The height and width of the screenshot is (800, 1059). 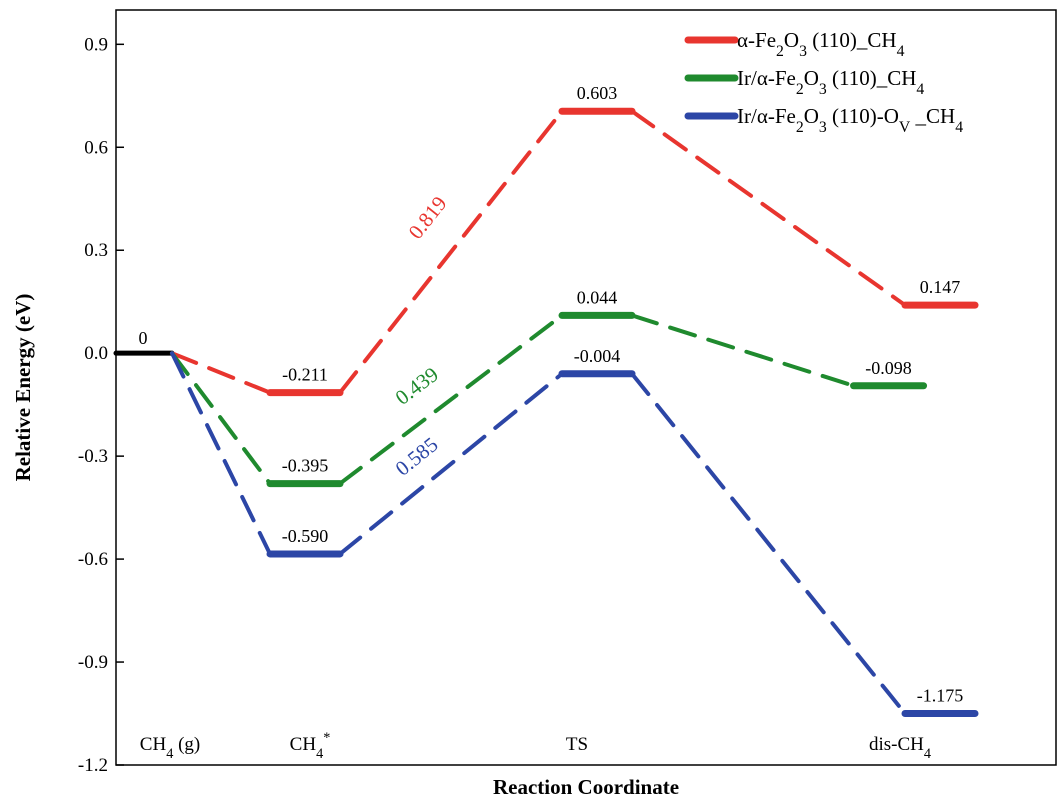 I want to click on barrier-label: 0.819, so click(x=427, y=218).